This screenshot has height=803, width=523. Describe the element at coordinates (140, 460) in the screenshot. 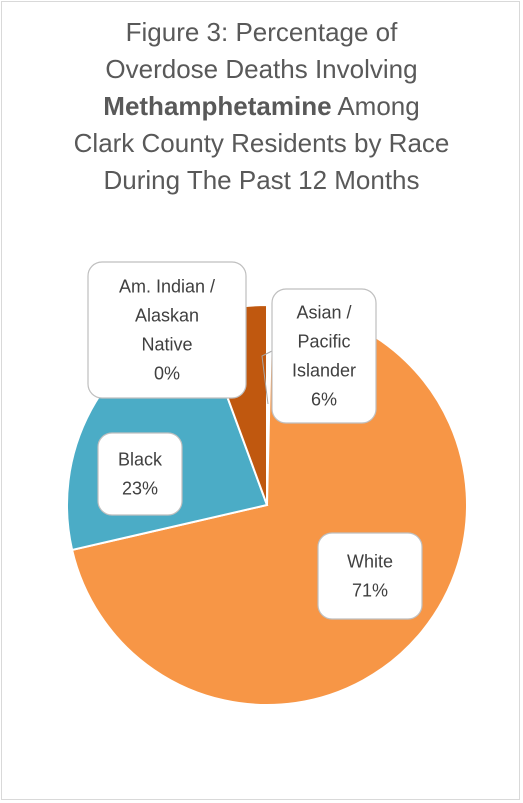

I see `data-label-category-line: Black` at that location.